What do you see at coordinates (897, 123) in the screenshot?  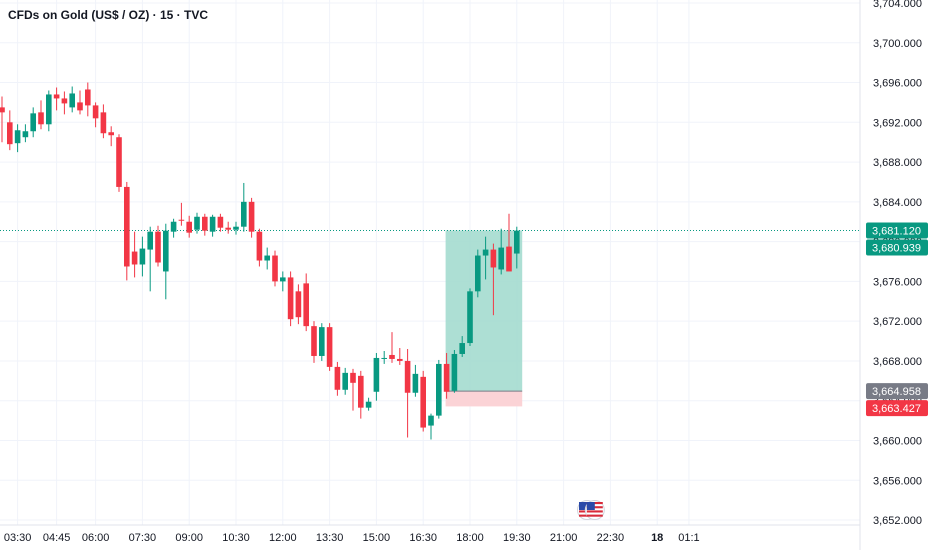 I see `price-axis-label: 3,692.000` at bounding box center [897, 123].